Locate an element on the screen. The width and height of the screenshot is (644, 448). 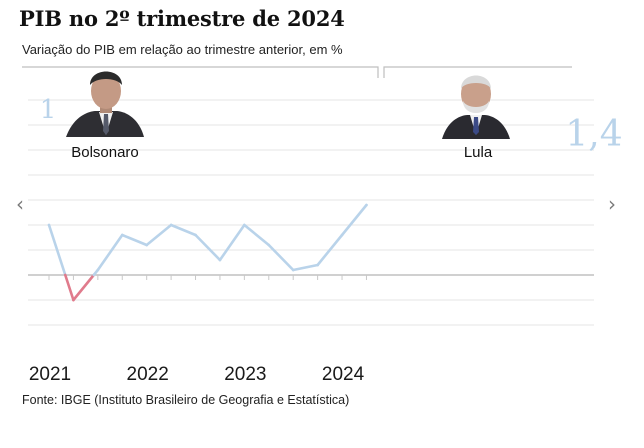
lula-photo is located at coordinates (476, 107).